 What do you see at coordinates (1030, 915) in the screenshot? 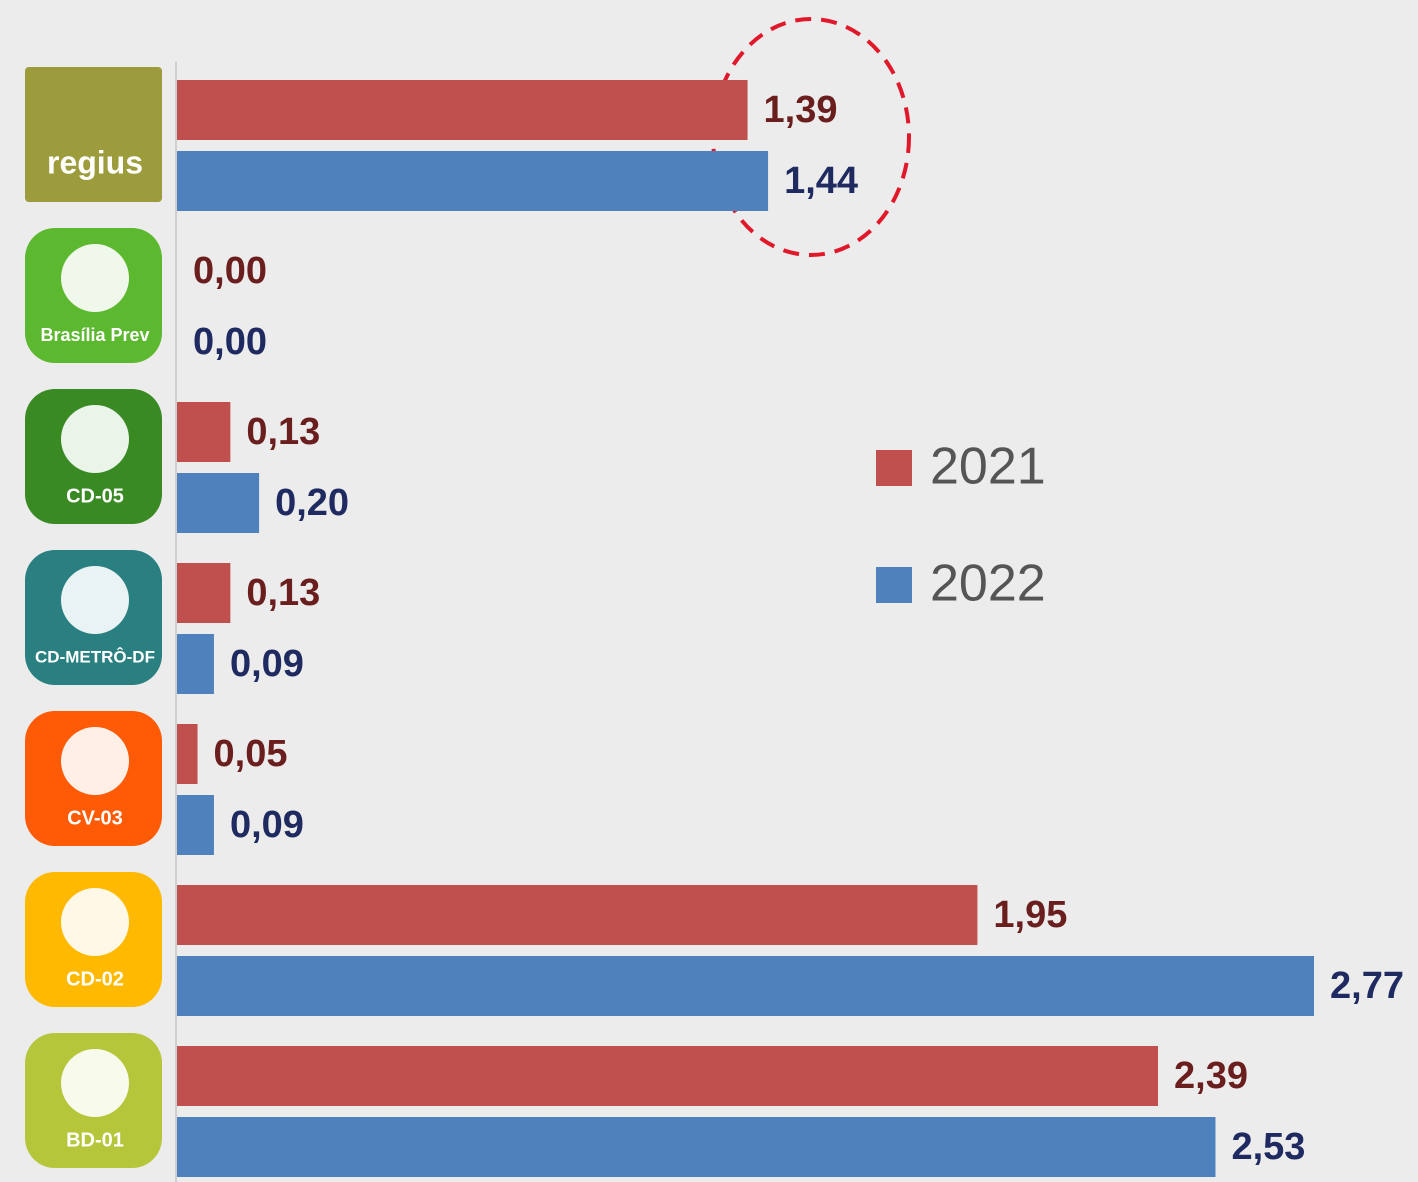
I see `value-label: 1,95` at bounding box center [1030, 915].